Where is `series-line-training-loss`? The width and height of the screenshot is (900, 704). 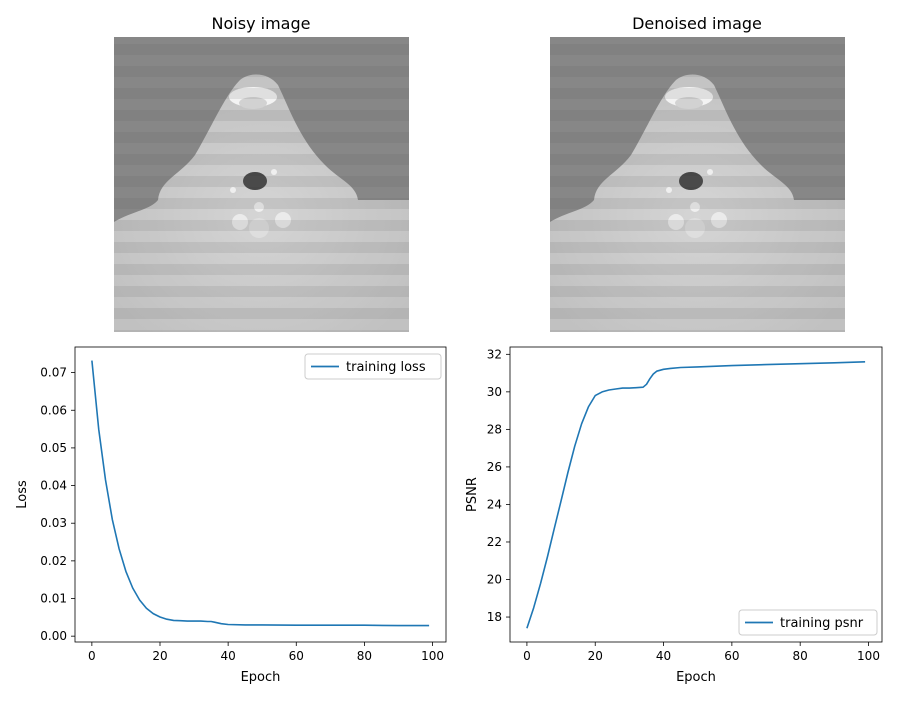 series-line-training-loss is located at coordinates (260, 493).